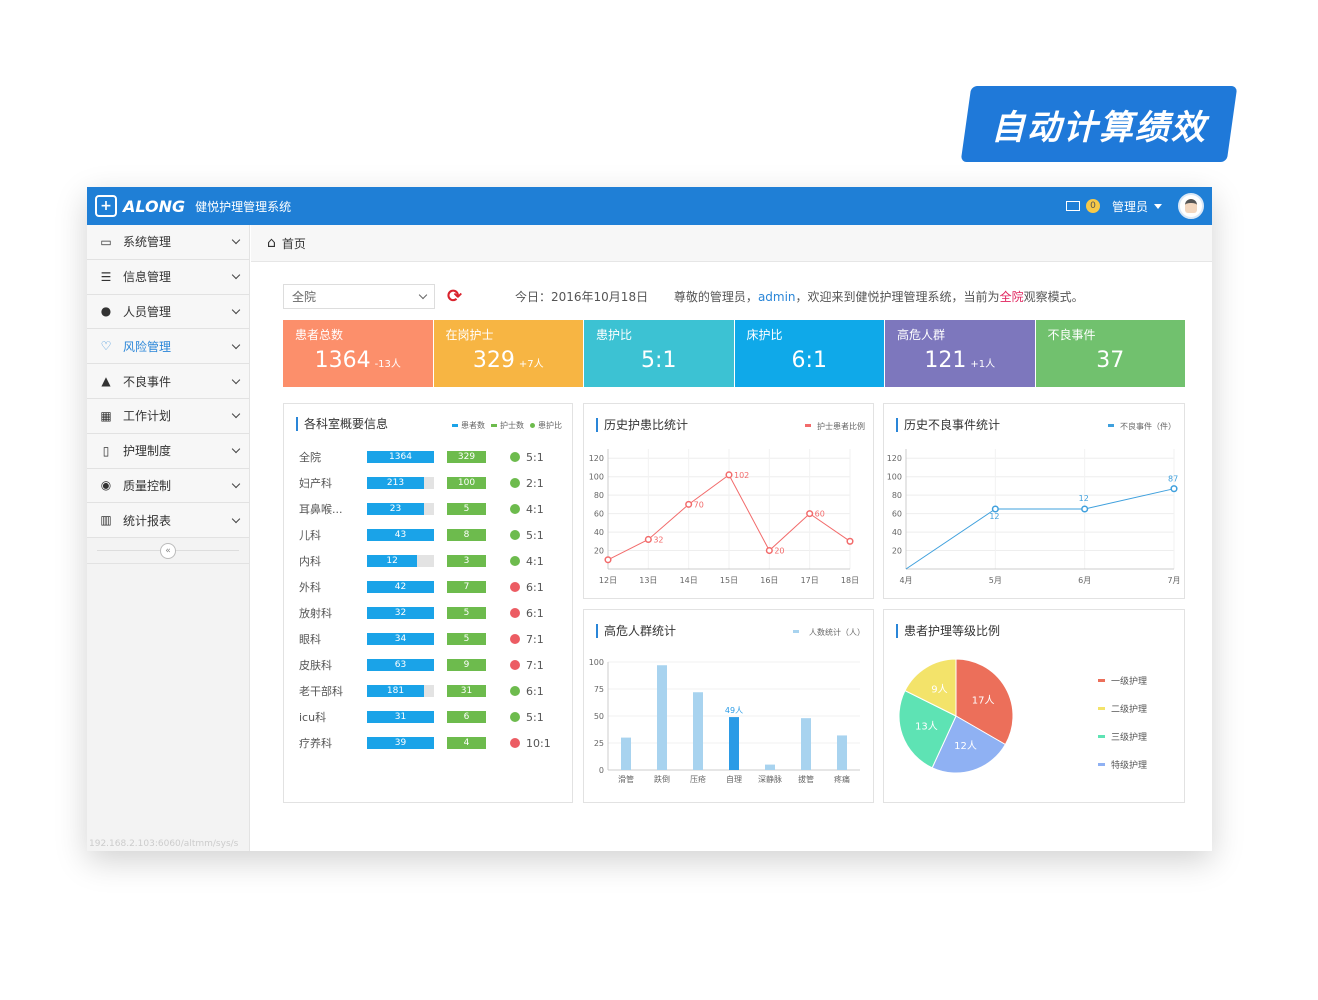 This screenshot has width=1318, height=1000. Describe the element at coordinates (310, 639) in the screenshot. I see `dept-name: 眼科` at that location.